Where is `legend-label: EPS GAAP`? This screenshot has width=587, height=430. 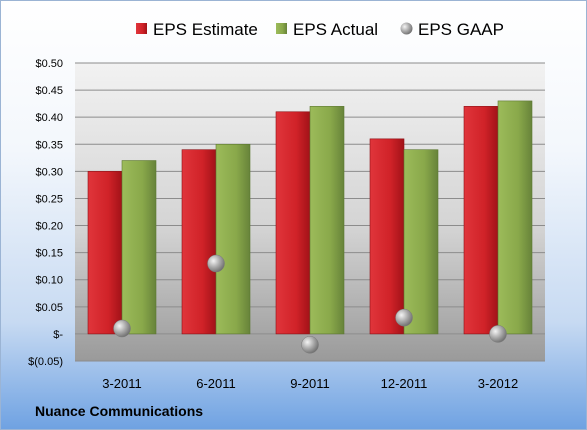 legend-label: EPS GAAP is located at coordinates (461, 29).